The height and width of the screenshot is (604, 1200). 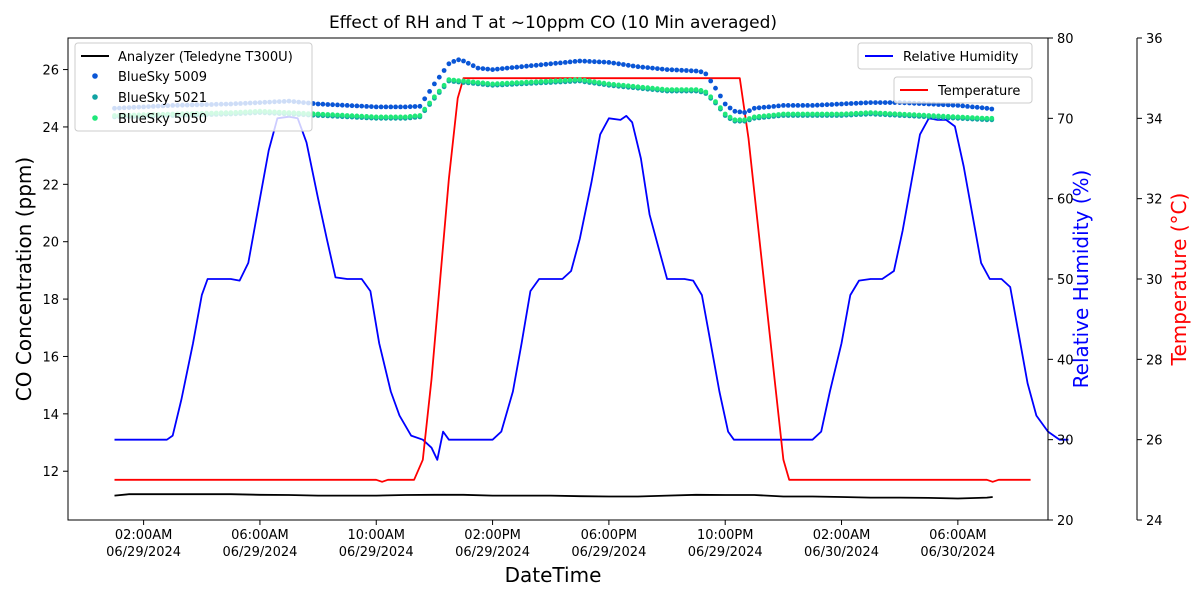 What do you see at coordinates (841, 552) in the screenshot?
I see `x-tick-date-label: 06/30/2024` at bounding box center [841, 552].